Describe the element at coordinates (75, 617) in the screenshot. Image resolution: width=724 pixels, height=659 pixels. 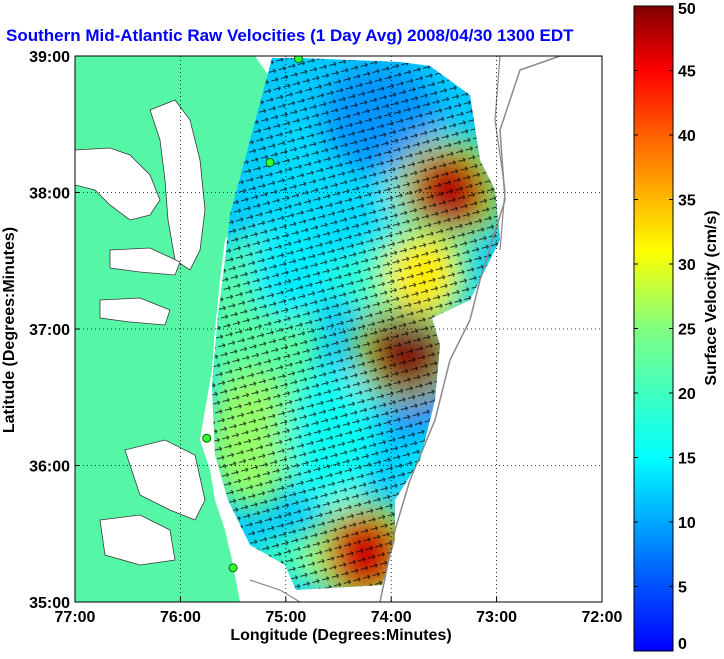
I see `x-tick-label: 77:00` at that location.